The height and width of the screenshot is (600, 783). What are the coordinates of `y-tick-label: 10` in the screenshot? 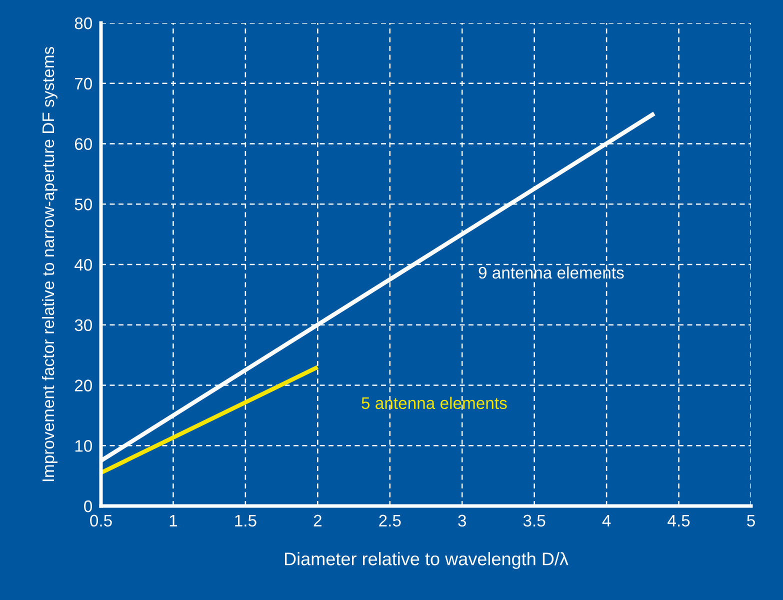 It's located at (83, 446).